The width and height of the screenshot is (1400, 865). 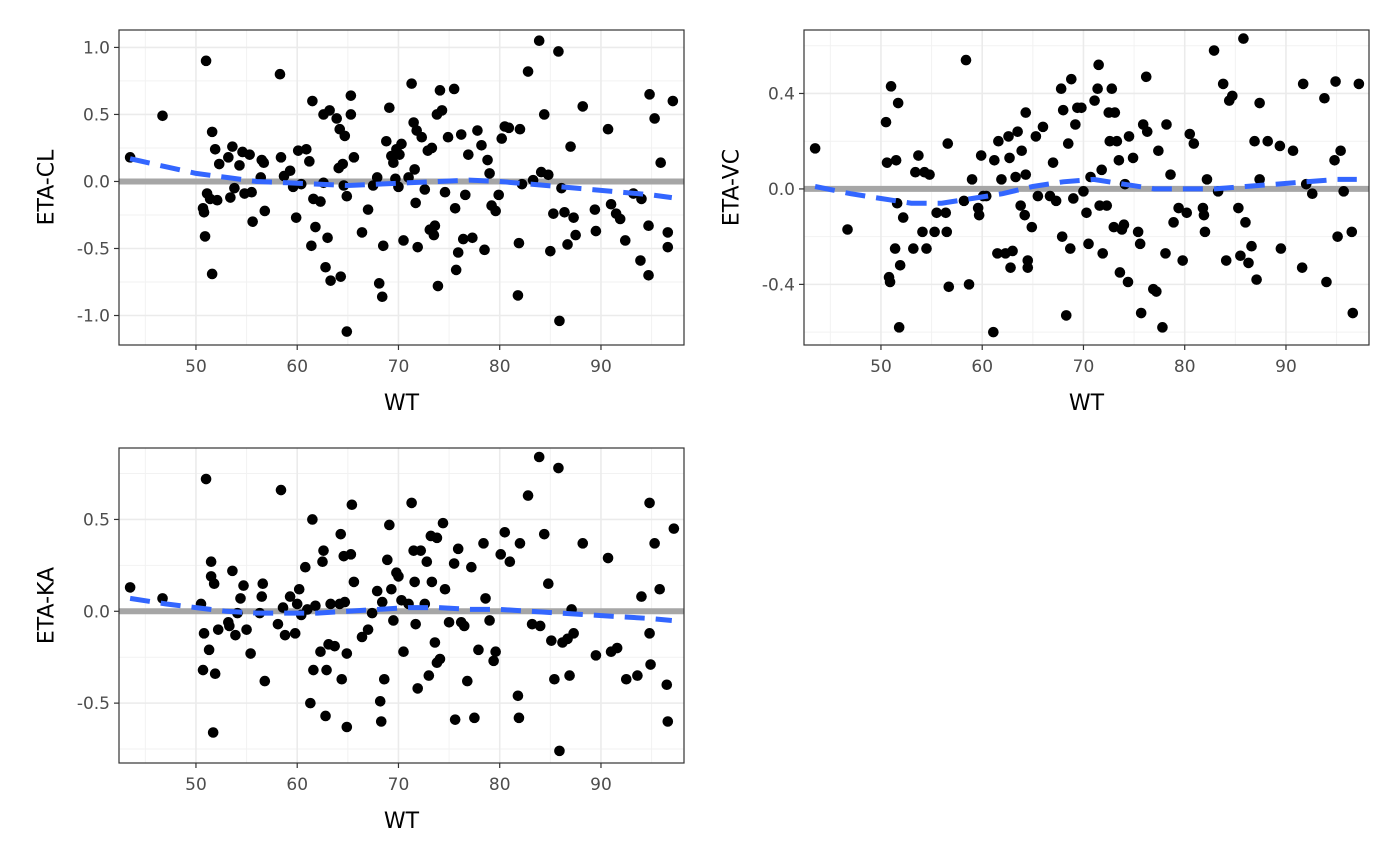 I want to click on x-tick-label: 90, so click(x=601, y=367).